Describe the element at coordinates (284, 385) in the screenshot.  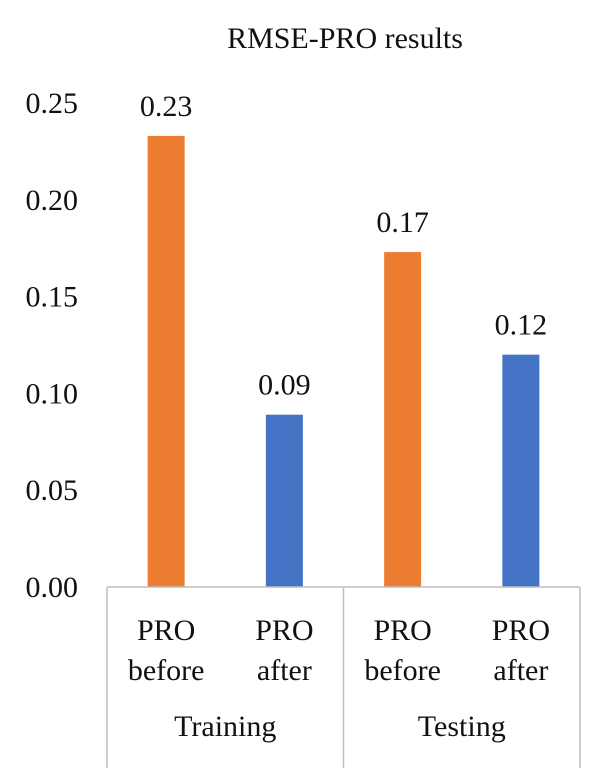
I see `data-label: 0.09` at that location.